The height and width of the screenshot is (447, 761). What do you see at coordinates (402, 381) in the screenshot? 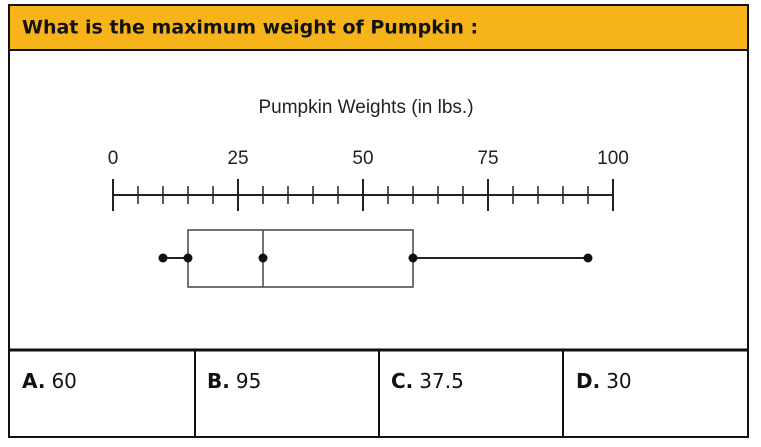
I see `answer-letter: C.` at bounding box center [402, 381].